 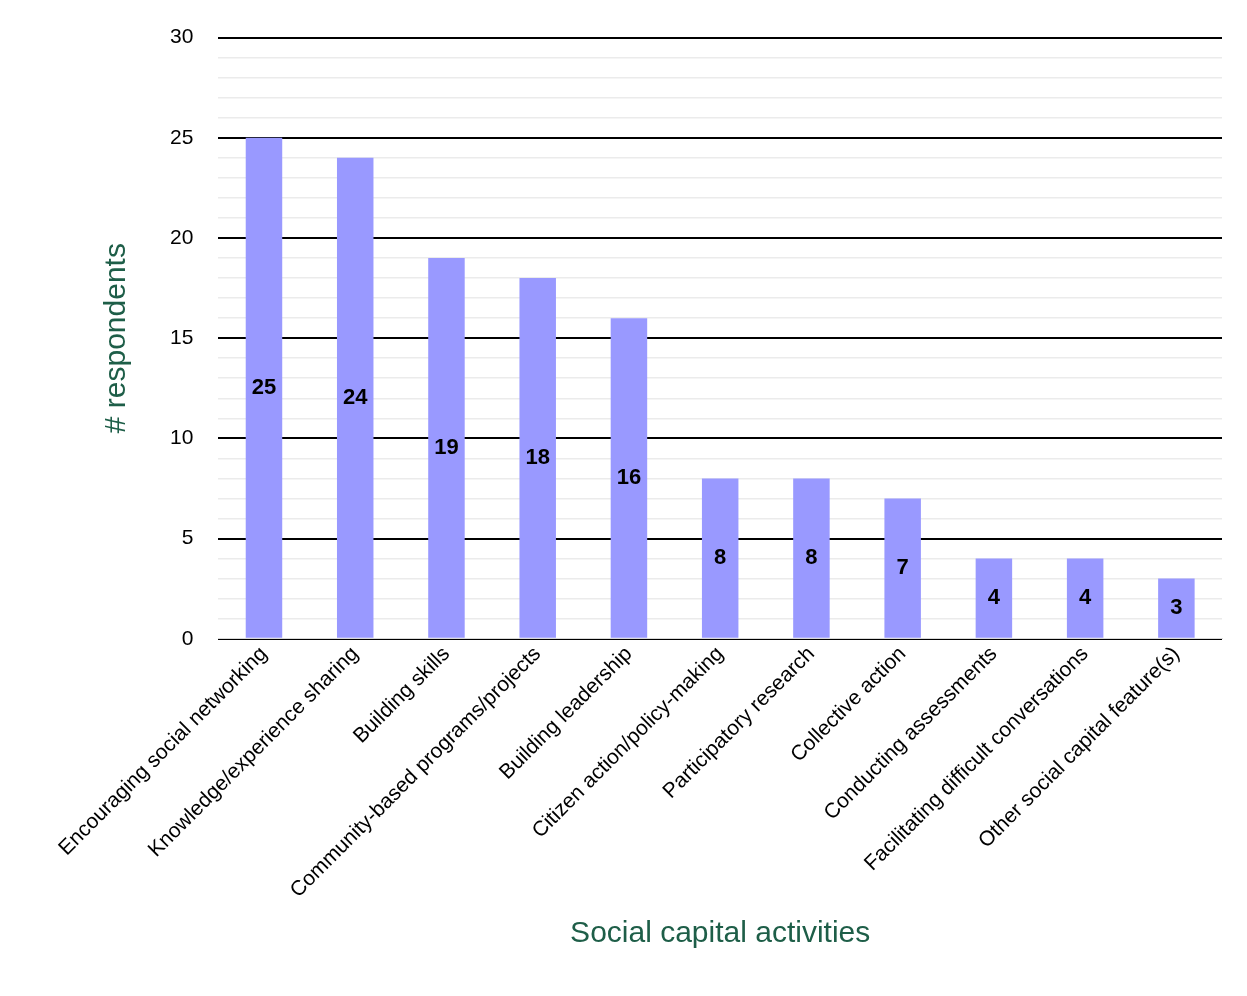 I want to click on data-label: 16, so click(x=629, y=476).